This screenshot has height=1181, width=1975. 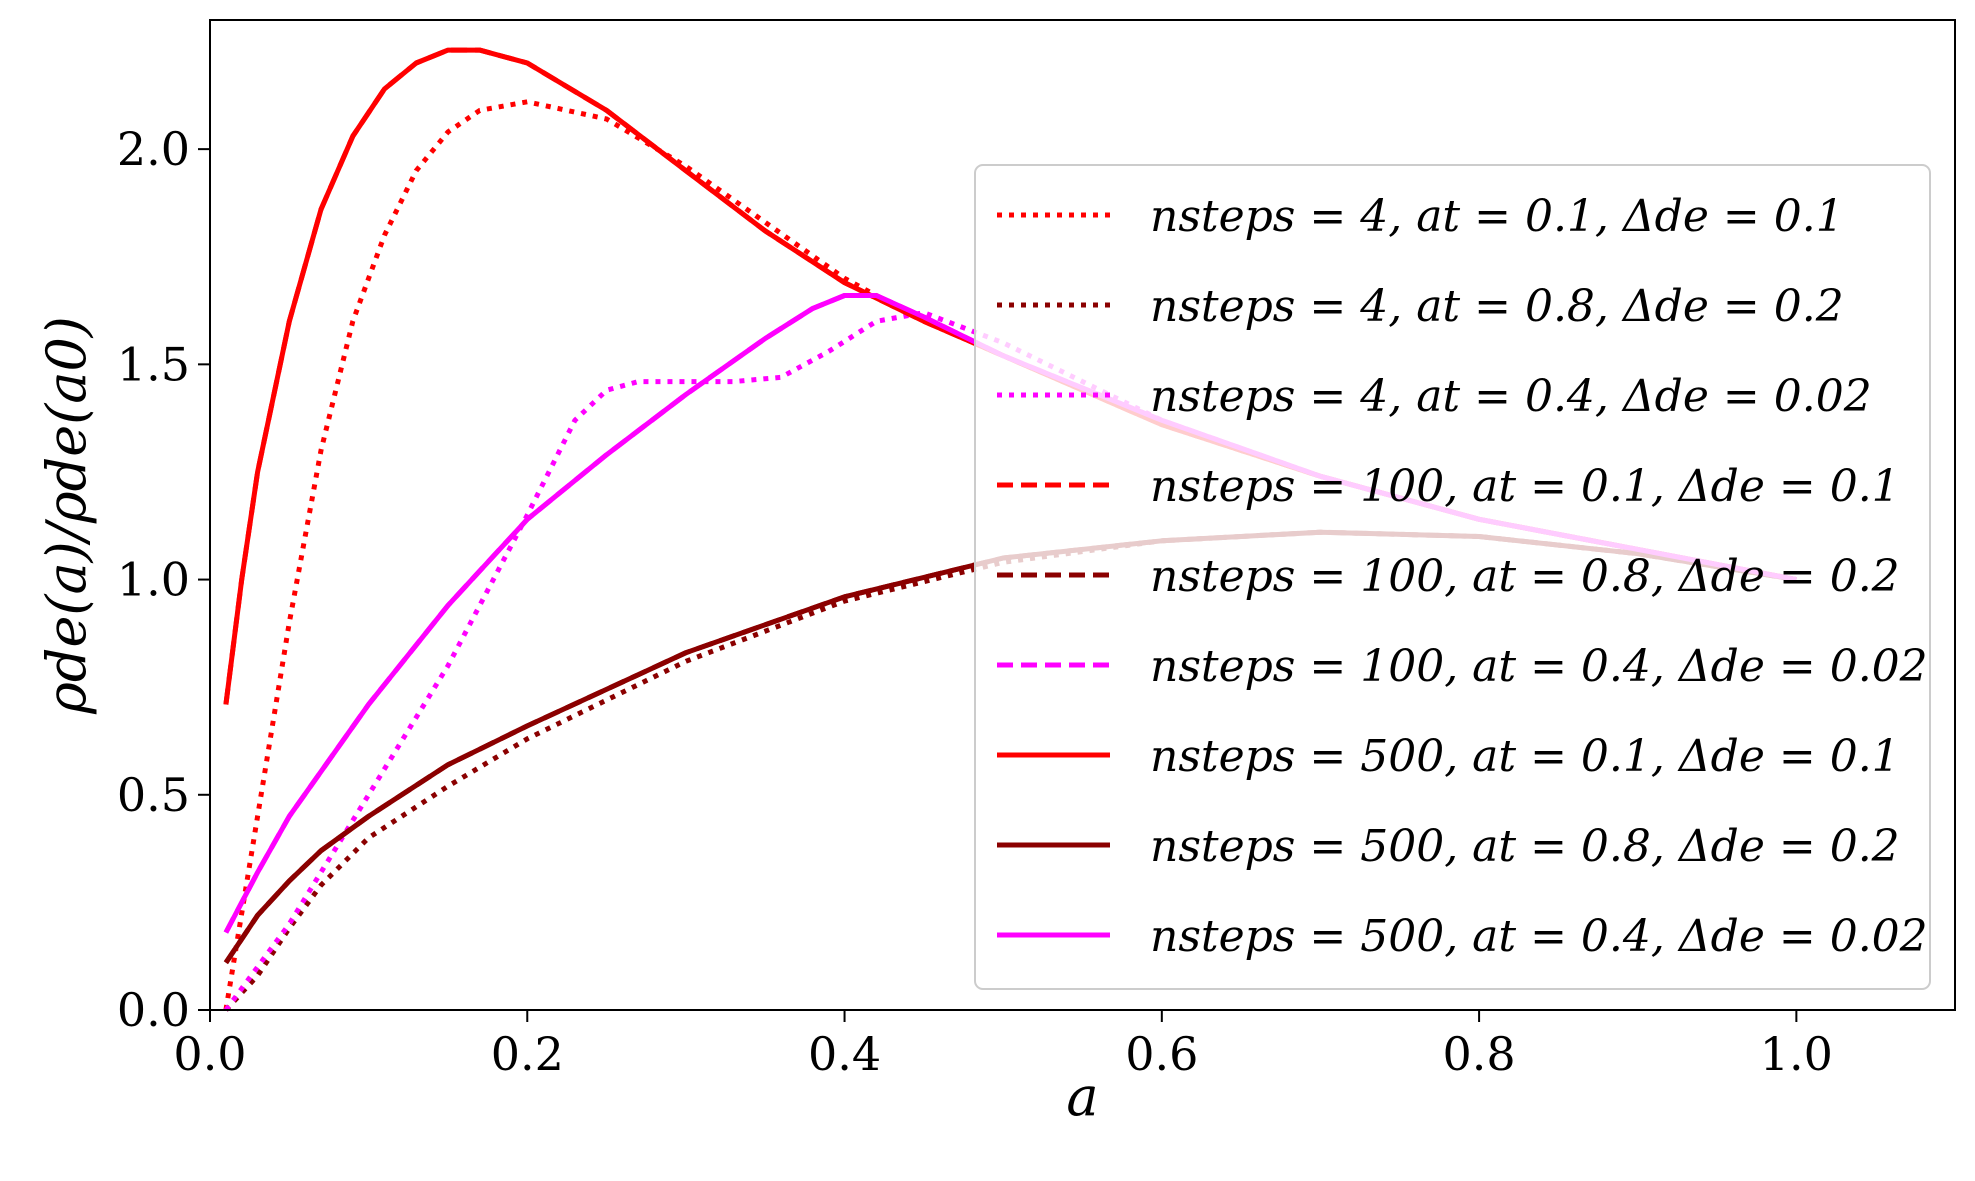 I want to click on legend-label-1: nsteps = 4, at = 0.1, Δde = 0.1, so click(x=1497, y=216).